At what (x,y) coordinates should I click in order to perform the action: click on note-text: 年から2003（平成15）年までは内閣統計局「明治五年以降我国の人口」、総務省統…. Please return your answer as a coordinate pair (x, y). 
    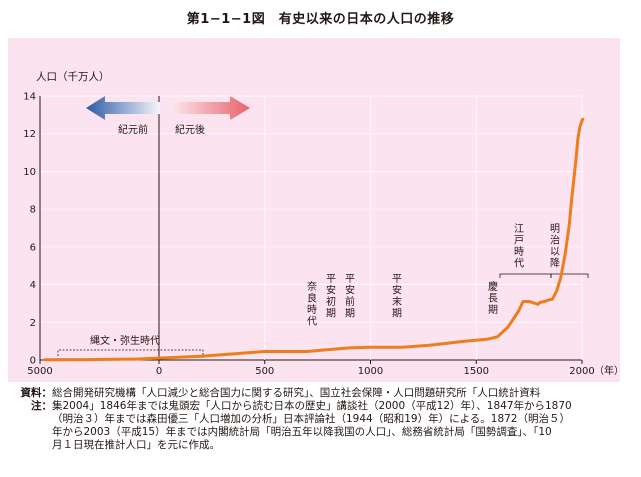
    Looking at the image, I should click on (302, 432).